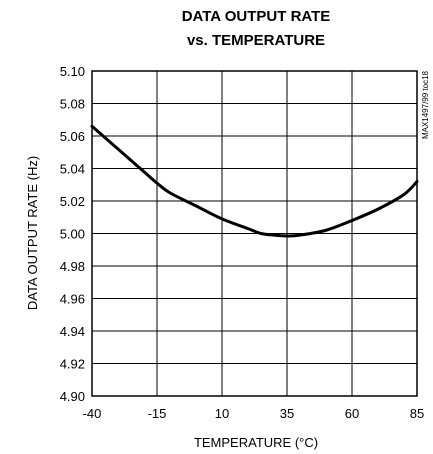  What do you see at coordinates (72, 234) in the screenshot?
I see `y-tick-label: 5.00` at bounding box center [72, 234].